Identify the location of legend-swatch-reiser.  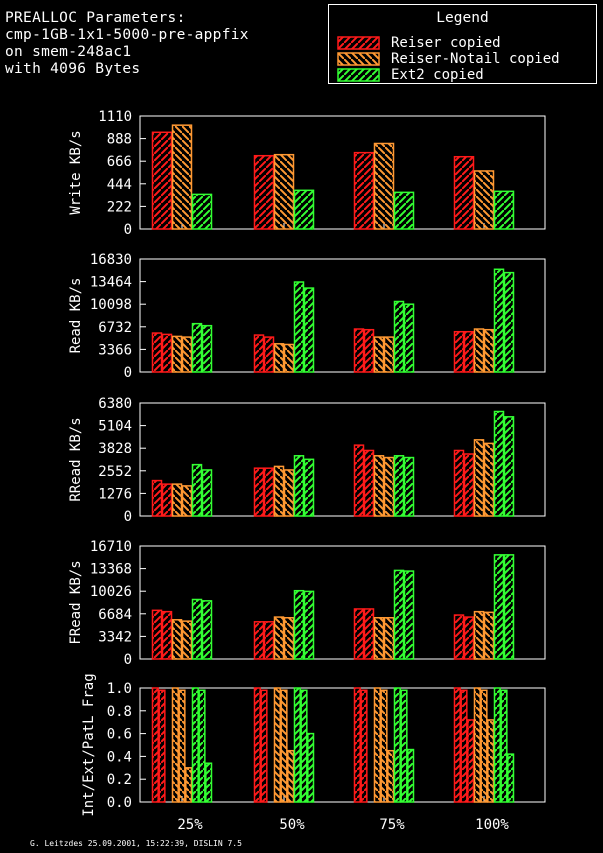
(358, 43).